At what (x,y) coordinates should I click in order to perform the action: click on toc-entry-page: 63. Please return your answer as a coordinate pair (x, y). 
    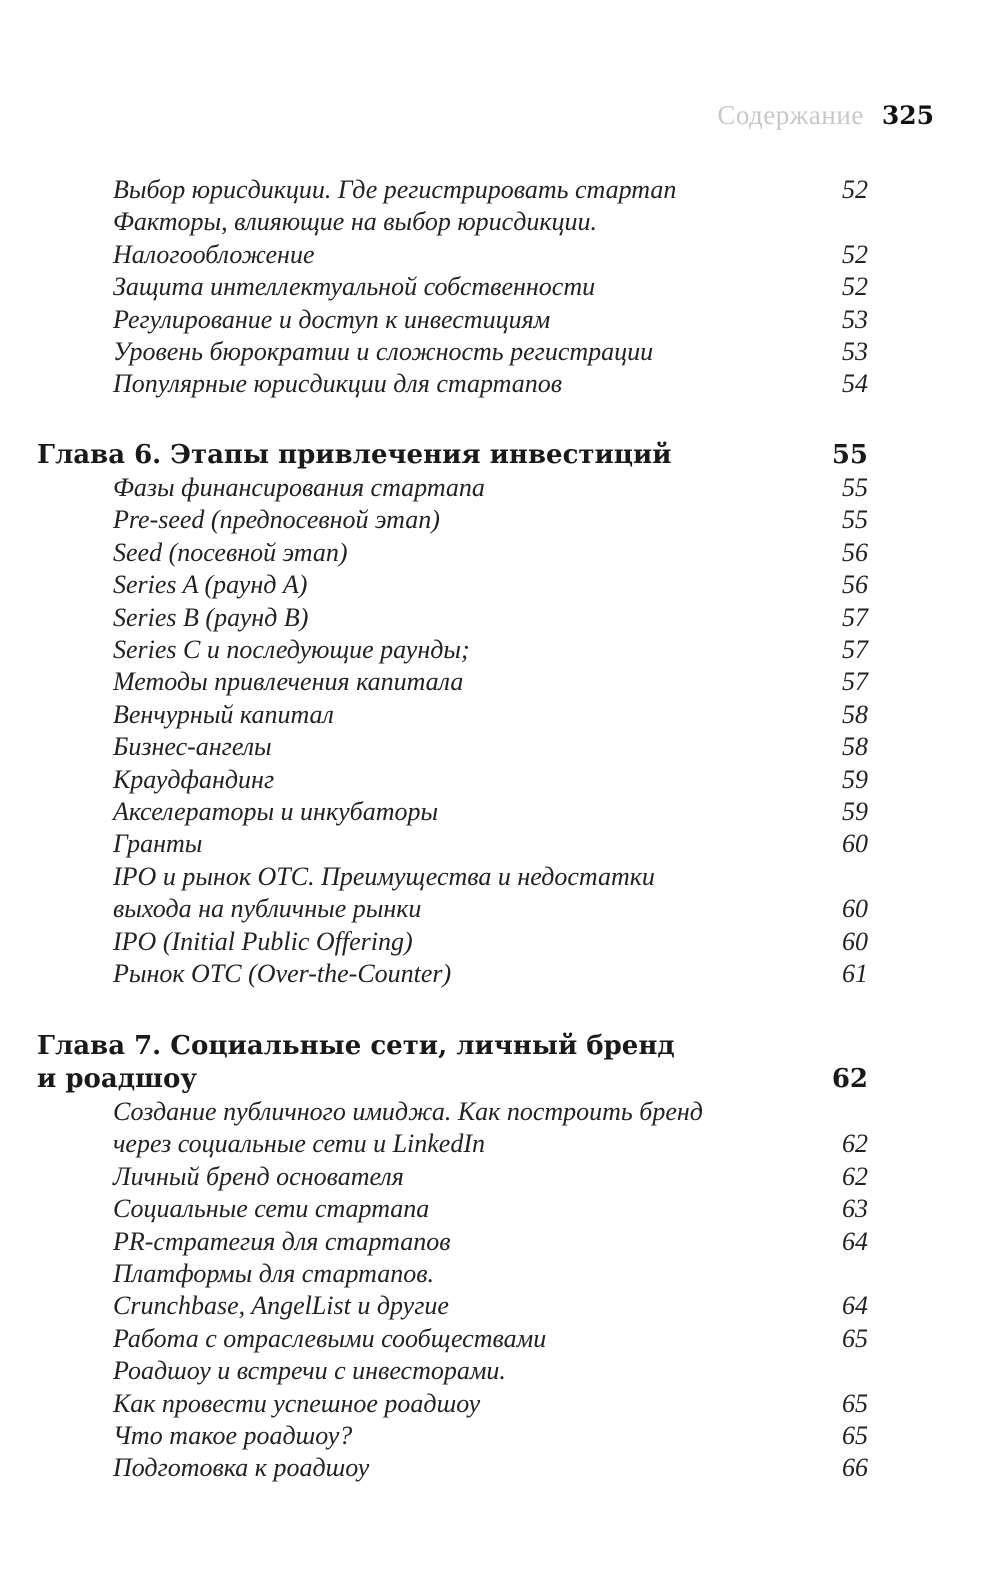
    Looking at the image, I should click on (855, 1209).